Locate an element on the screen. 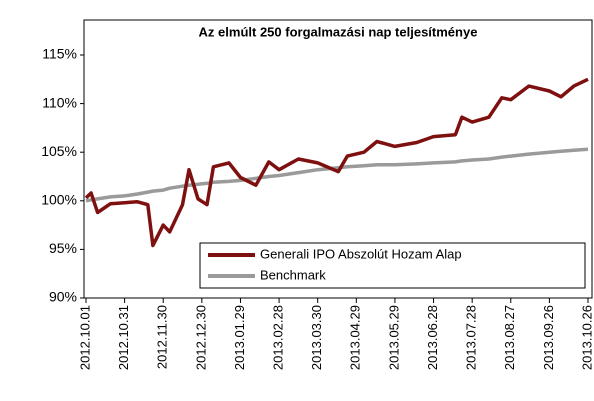 This screenshot has height=401, width=594. x-tick-label: 2013.07.28 is located at coordinates (471, 337).